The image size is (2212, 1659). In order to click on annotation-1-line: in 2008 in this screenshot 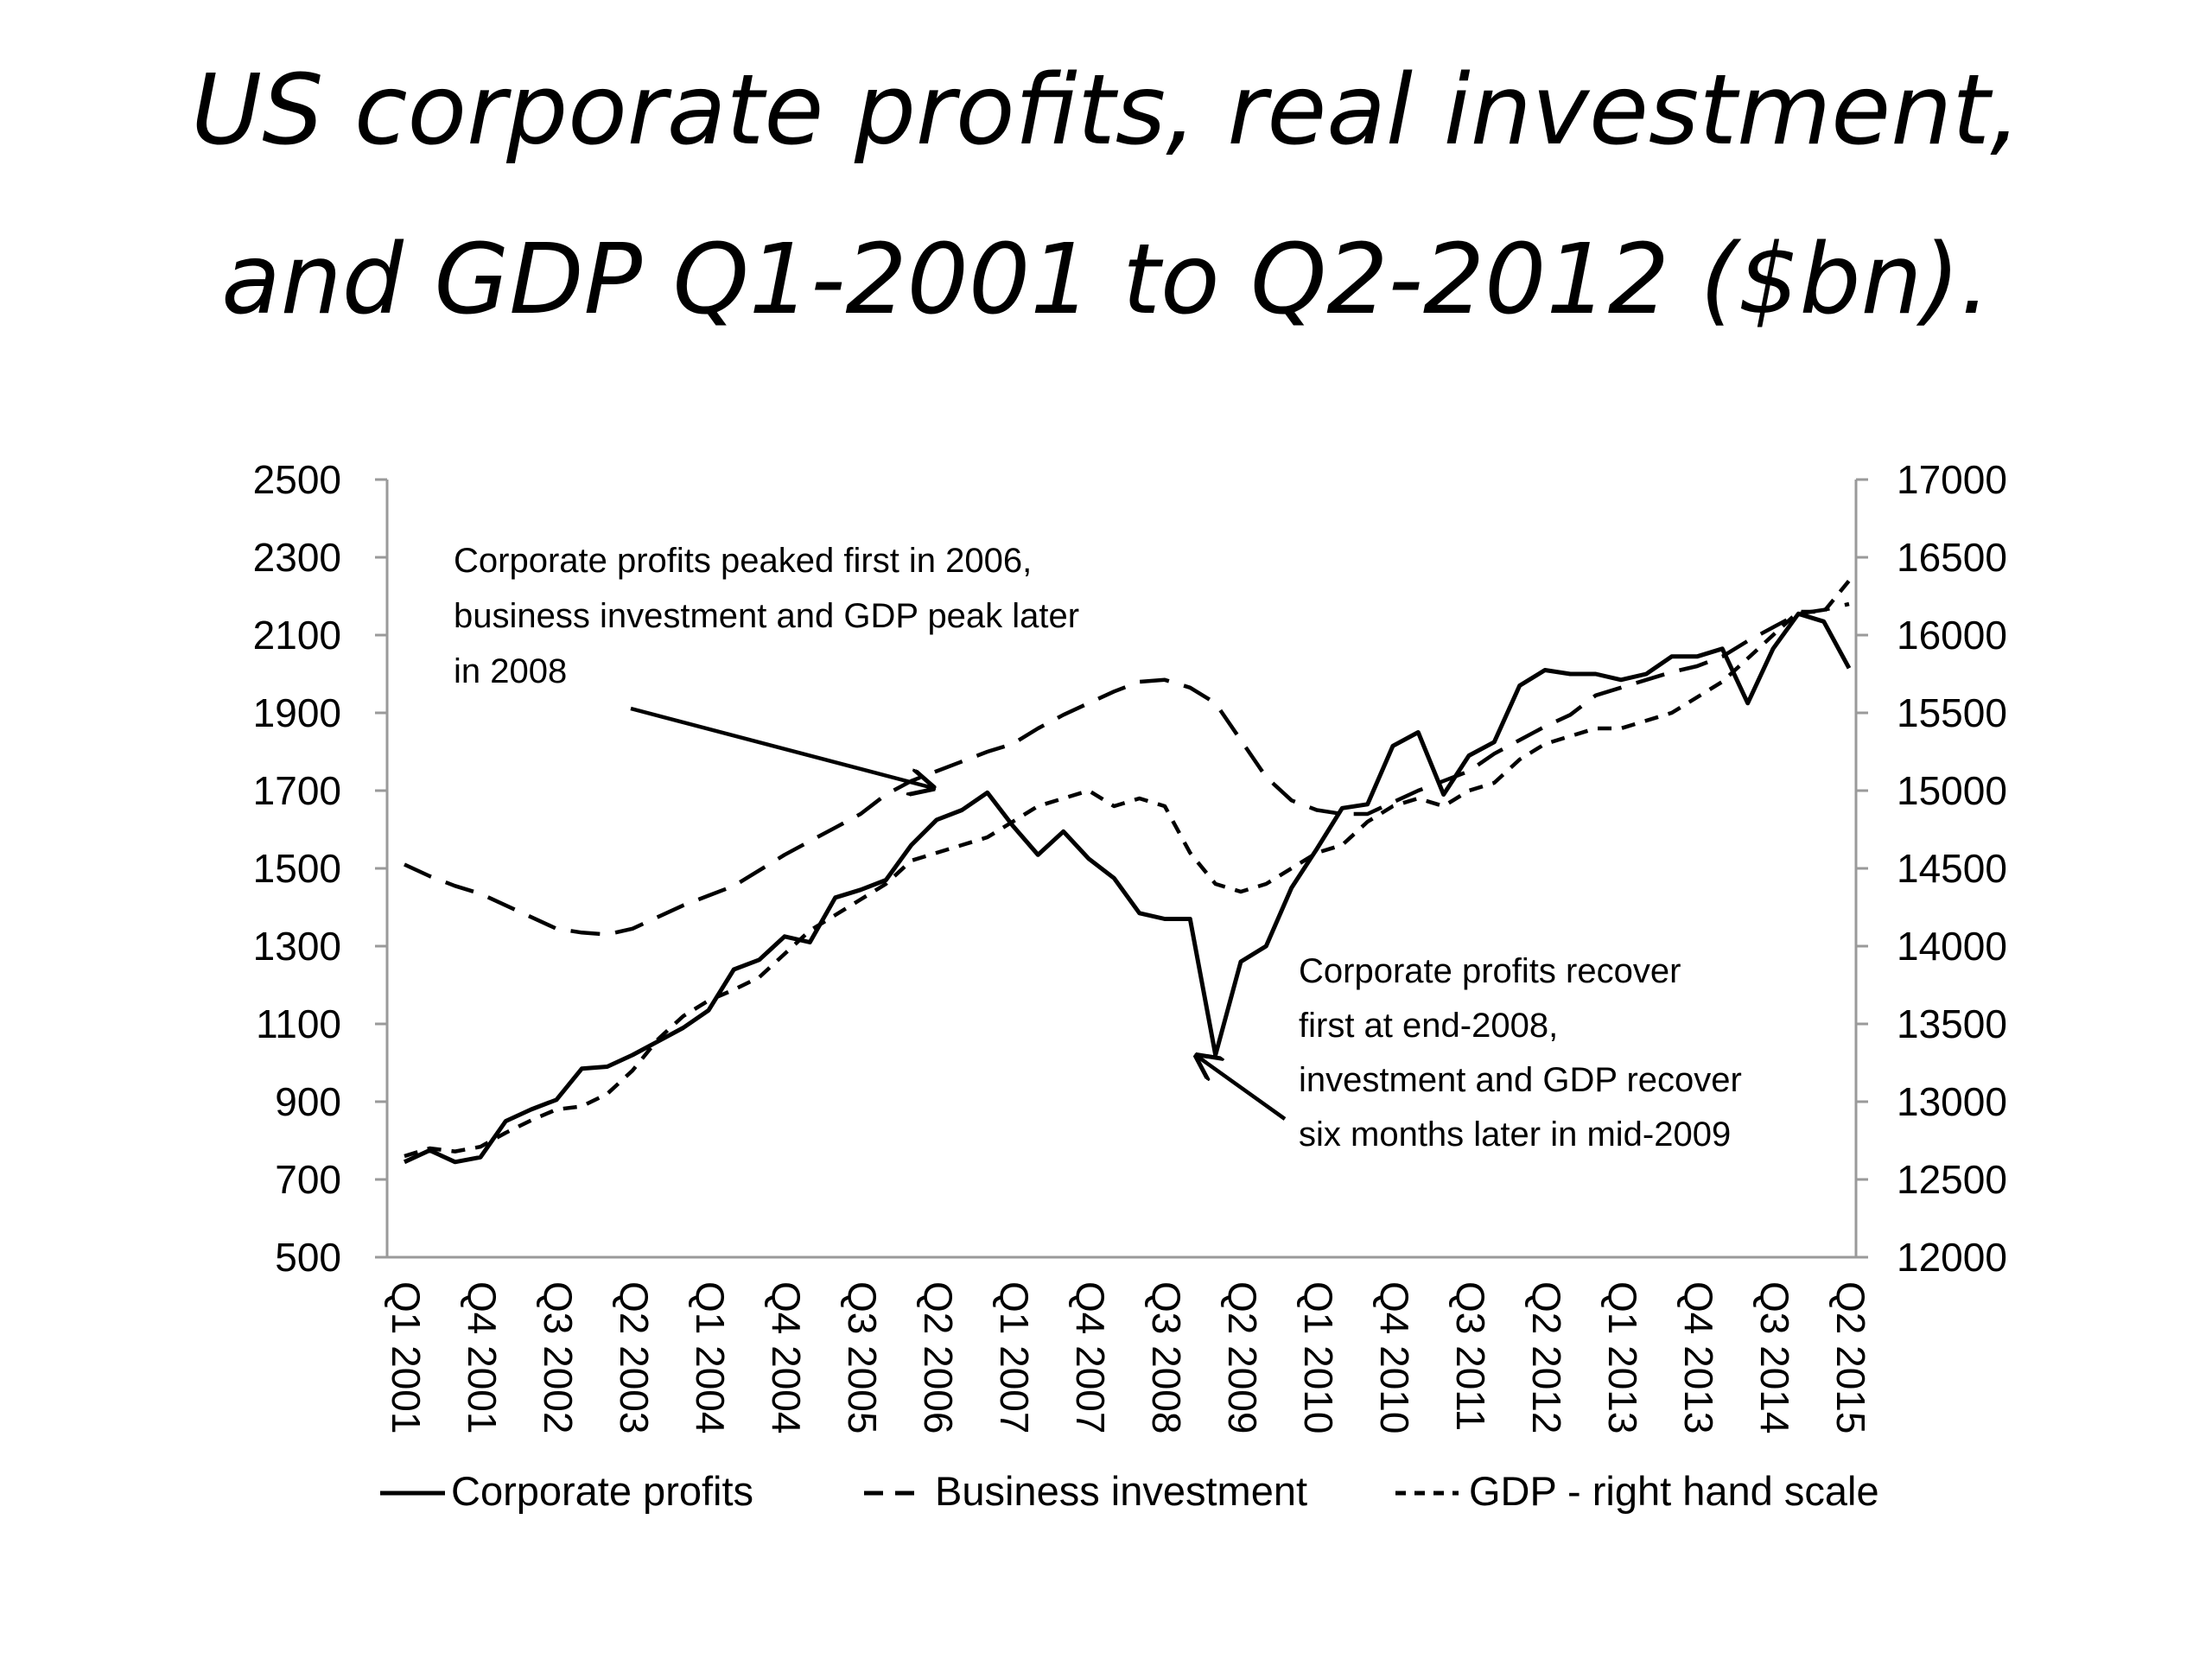, I will do `click(510, 671)`.